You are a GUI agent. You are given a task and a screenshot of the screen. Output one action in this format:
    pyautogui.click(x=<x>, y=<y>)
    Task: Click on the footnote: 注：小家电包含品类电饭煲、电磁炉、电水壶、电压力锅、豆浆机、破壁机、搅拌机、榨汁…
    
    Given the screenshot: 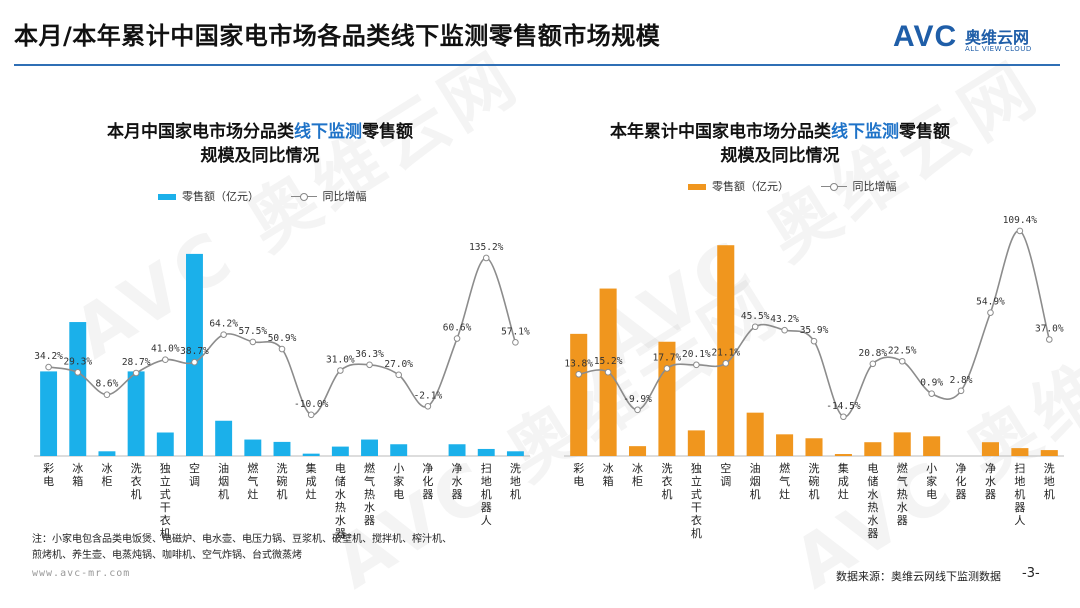 What is the action you would take?
    pyautogui.click(x=272, y=548)
    